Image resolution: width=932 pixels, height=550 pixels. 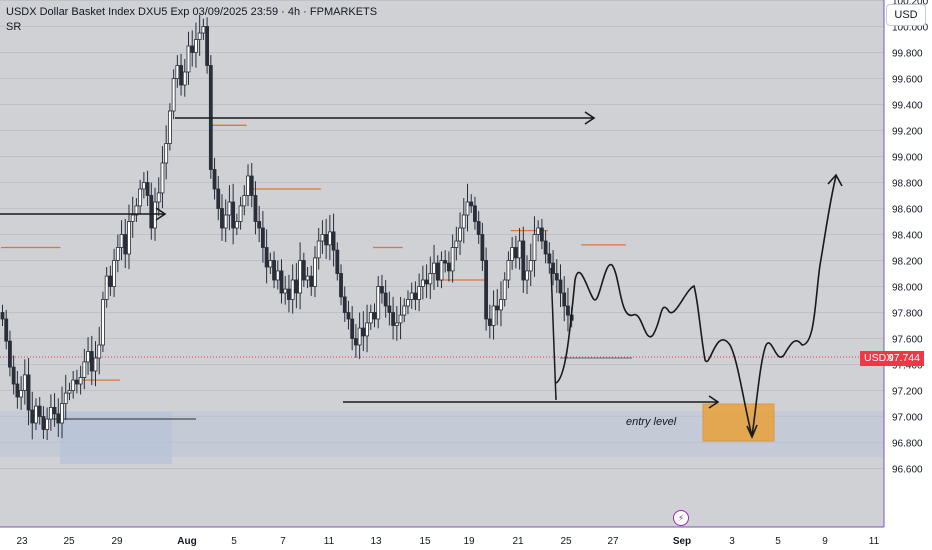 I want to click on price-tick-label: 99.000, so click(x=907, y=158).